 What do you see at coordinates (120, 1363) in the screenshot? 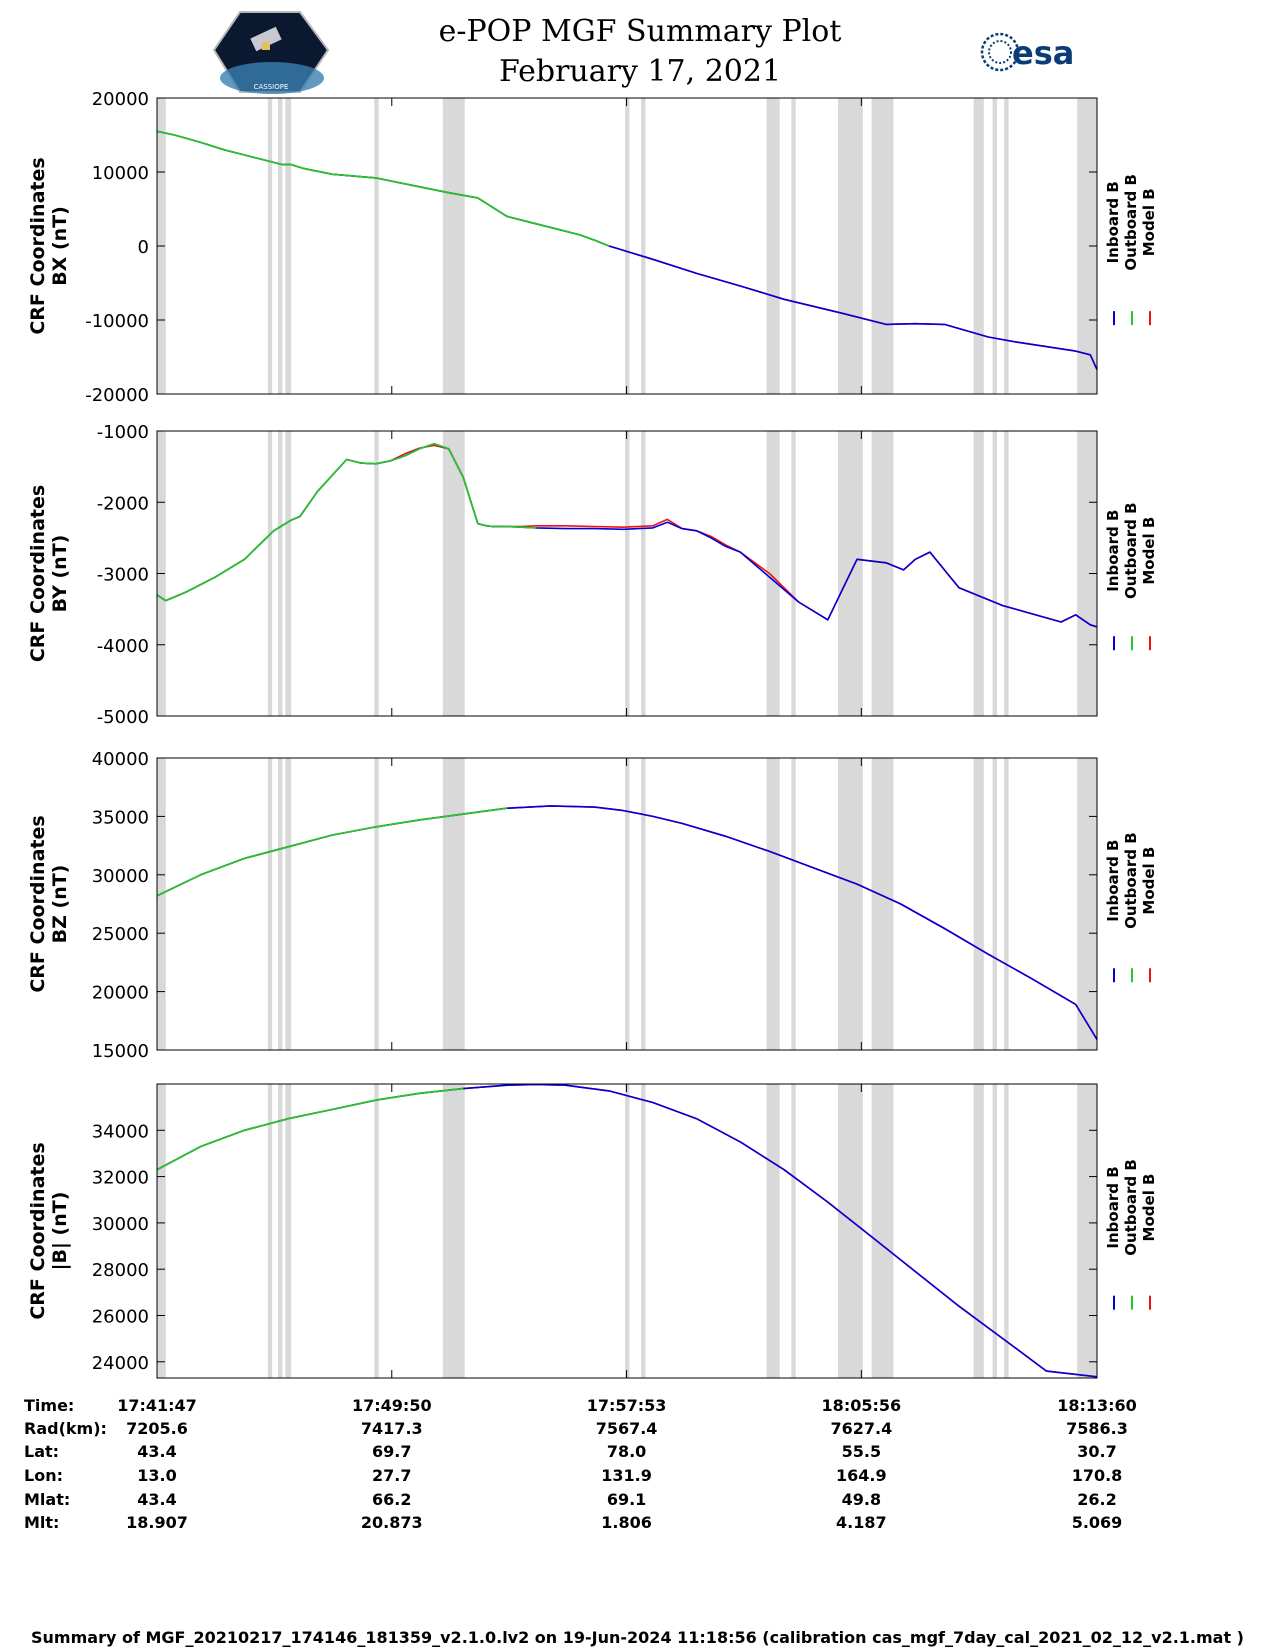
I see `y-tick-label: 24000` at bounding box center [120, 1363].